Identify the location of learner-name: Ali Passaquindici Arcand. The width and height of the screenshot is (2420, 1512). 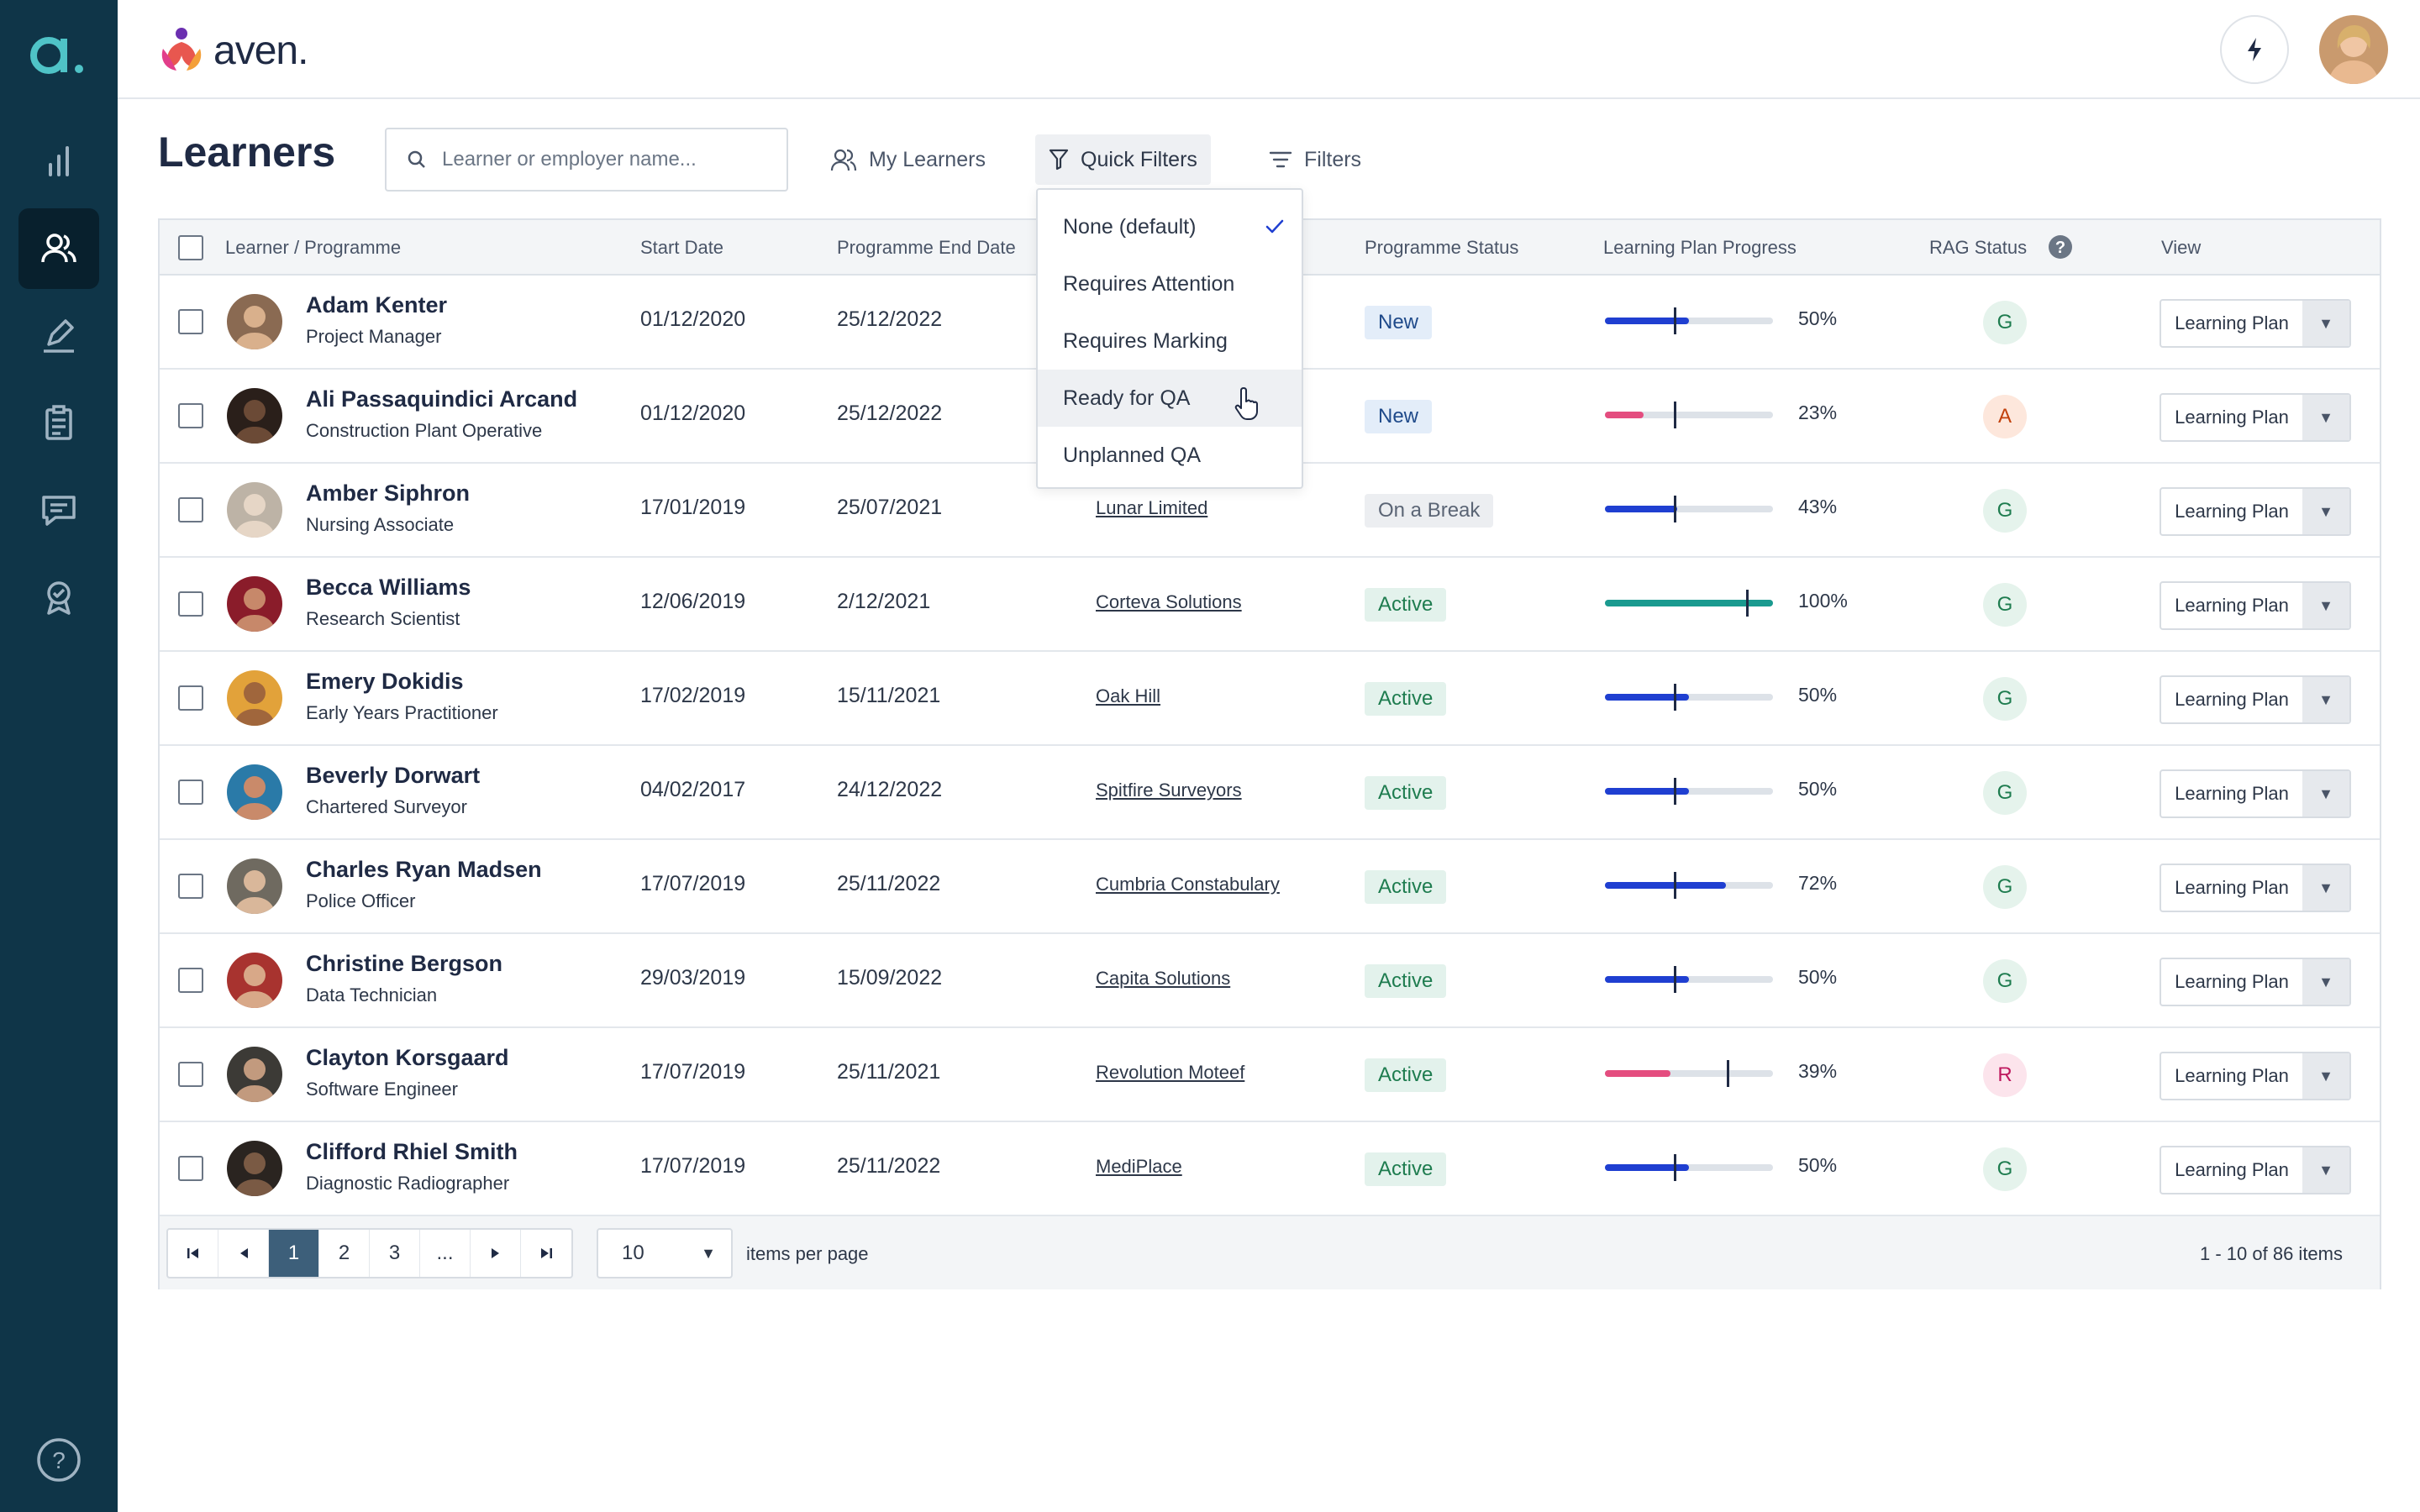
(442, 399).